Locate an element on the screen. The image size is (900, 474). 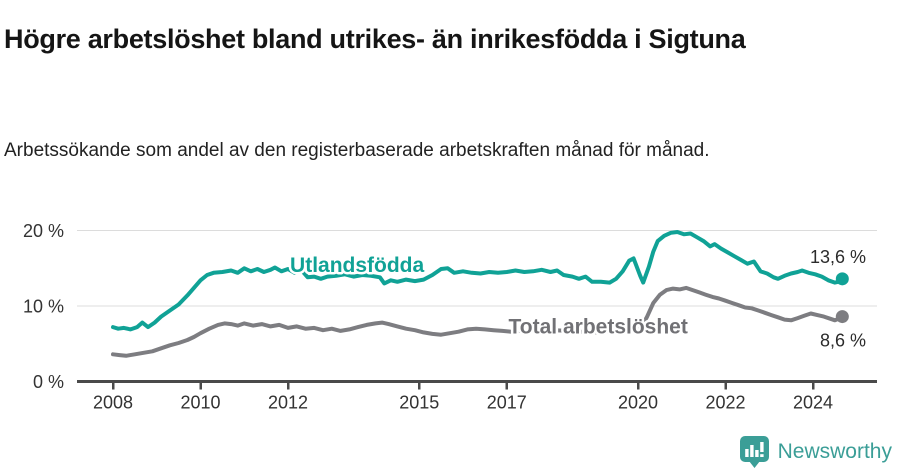
x-axis-tick-label: 2010 is located at coordinates (200, 403).